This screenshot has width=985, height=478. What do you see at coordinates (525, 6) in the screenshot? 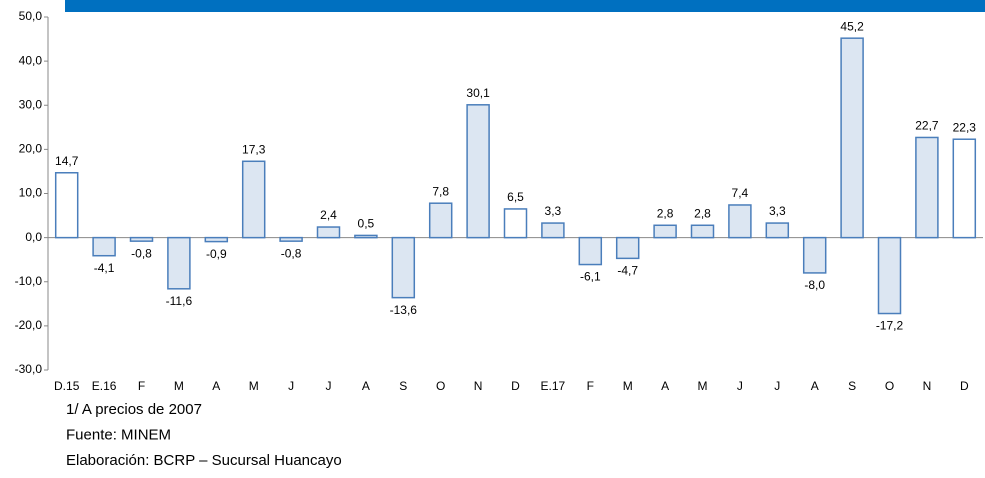
I see `header-bar` at bounding box center [525, 6].